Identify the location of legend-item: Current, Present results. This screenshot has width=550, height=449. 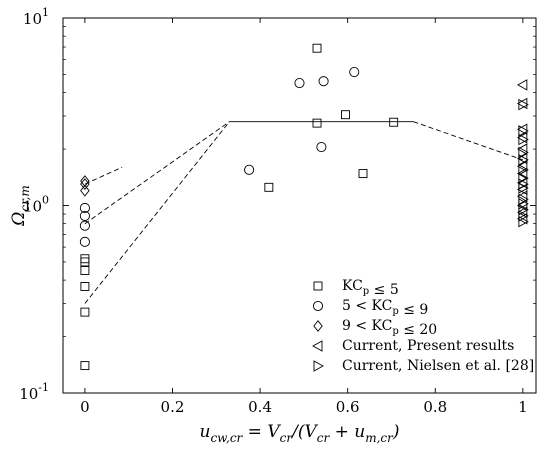
(413, 346).